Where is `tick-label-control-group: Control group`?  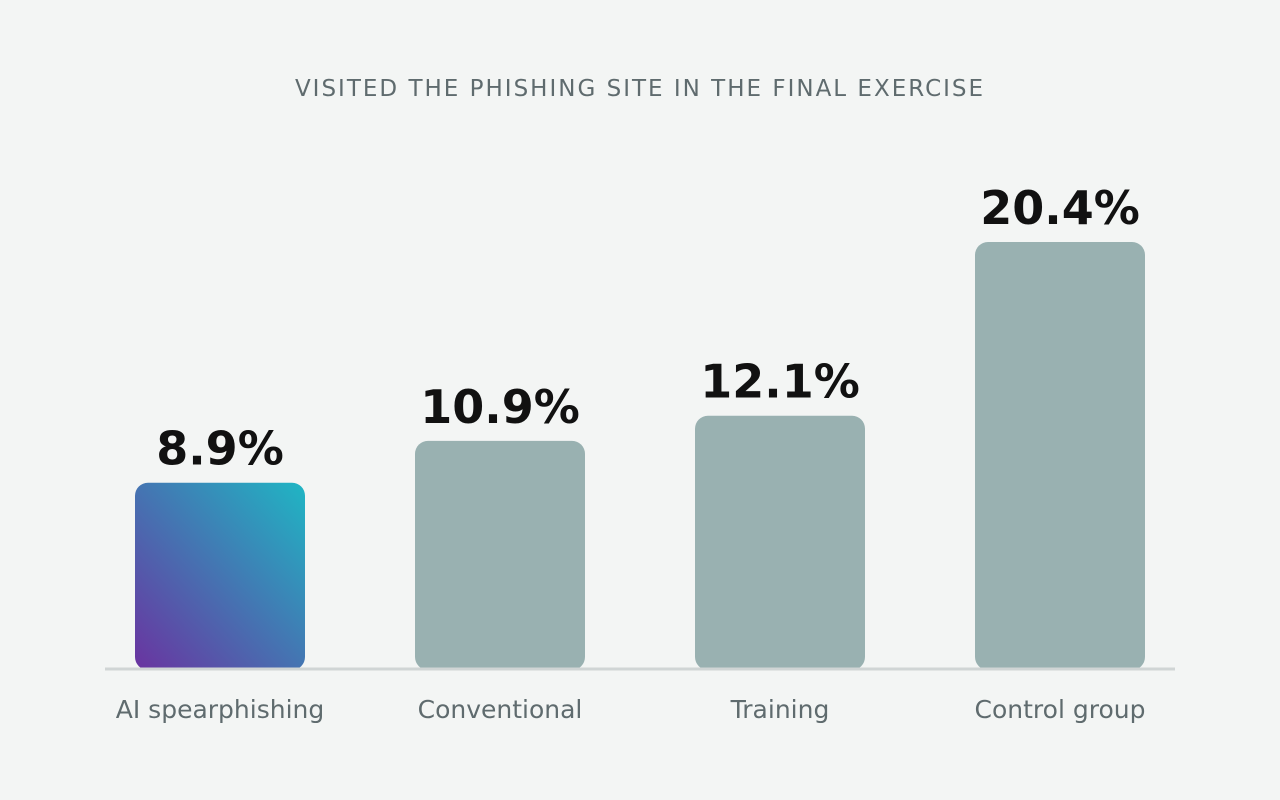
tick-label-control-group: Control group is located at coordinates (1060, 709).